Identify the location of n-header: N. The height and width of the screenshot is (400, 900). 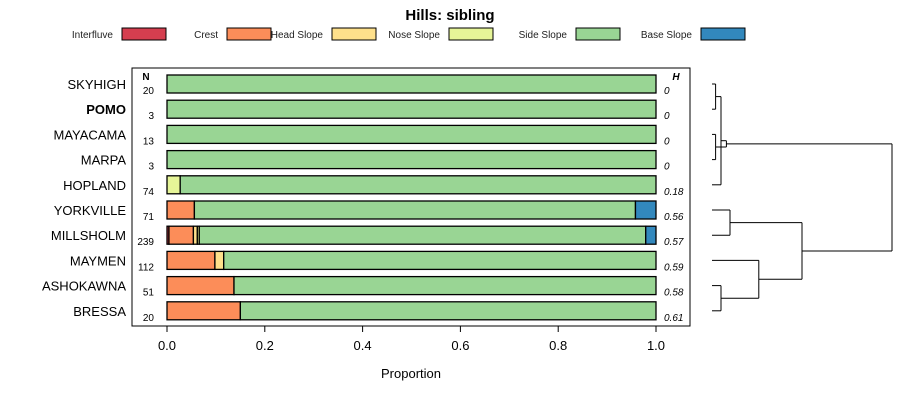
(145, 77).